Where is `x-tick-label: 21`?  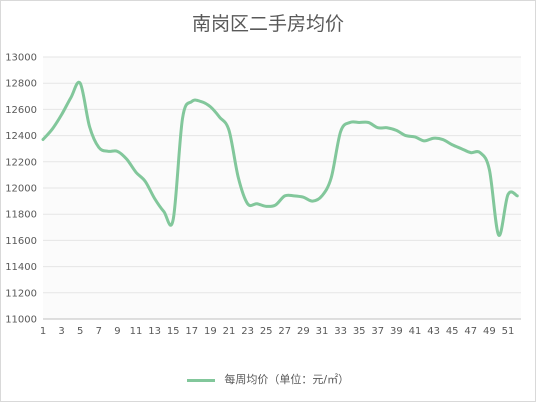 x-tick-label: 21 is located at coordinates (229, 331).